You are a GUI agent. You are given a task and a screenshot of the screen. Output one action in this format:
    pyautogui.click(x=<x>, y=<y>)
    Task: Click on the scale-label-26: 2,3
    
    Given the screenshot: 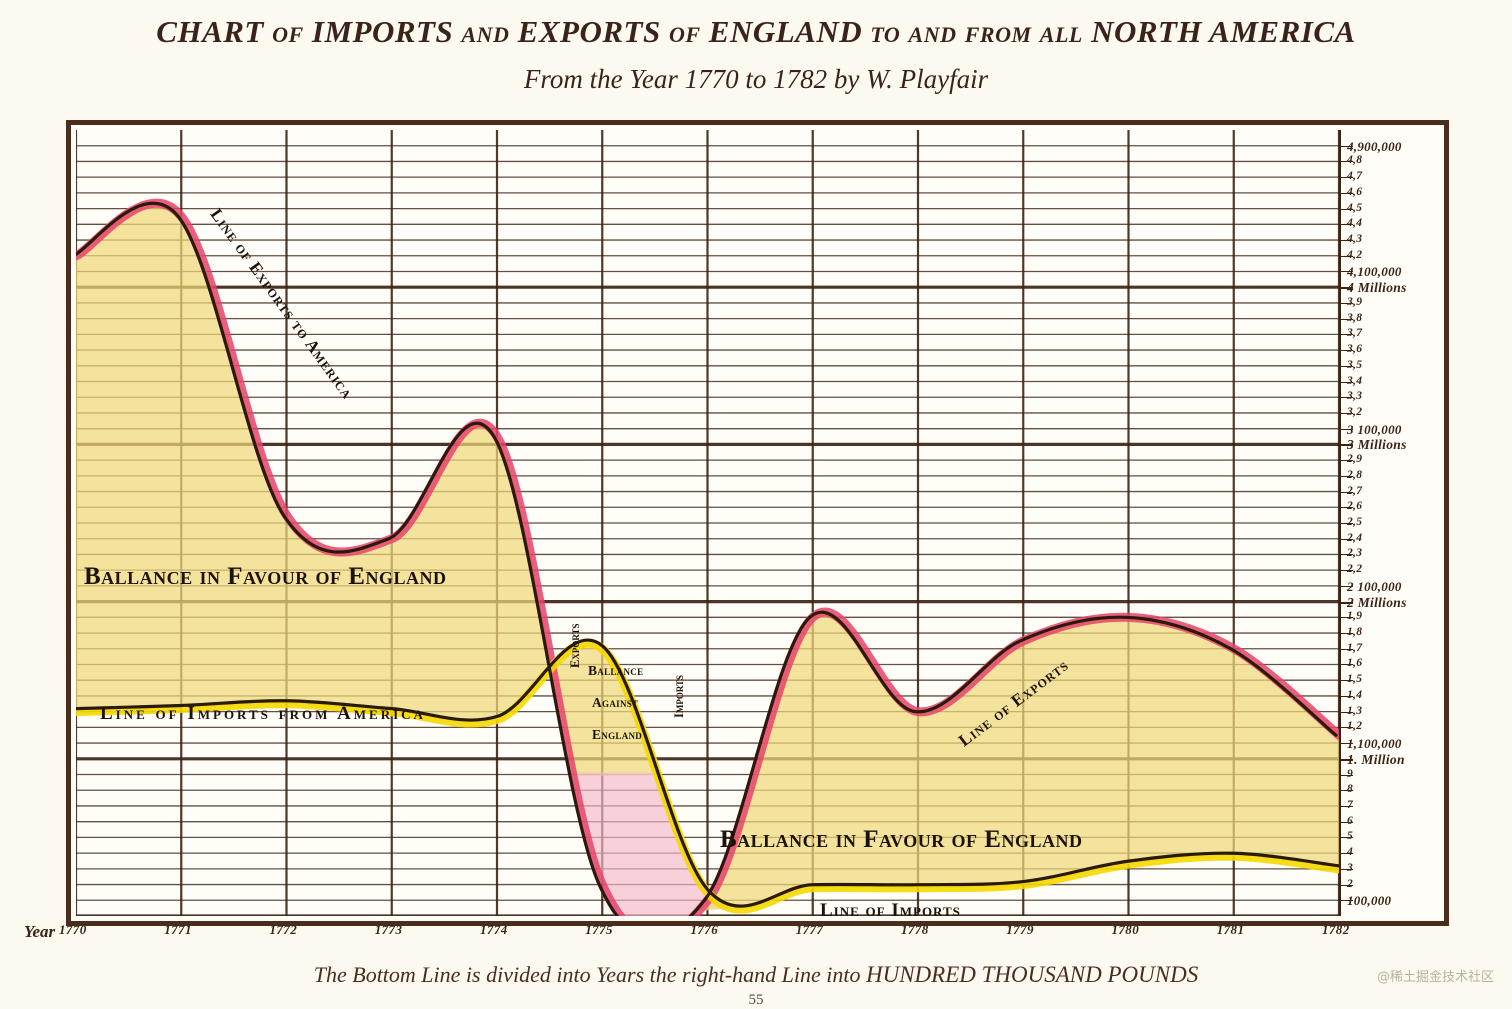 What is the action you would take?
    pyautogui.click(x=1355, y=553)
    